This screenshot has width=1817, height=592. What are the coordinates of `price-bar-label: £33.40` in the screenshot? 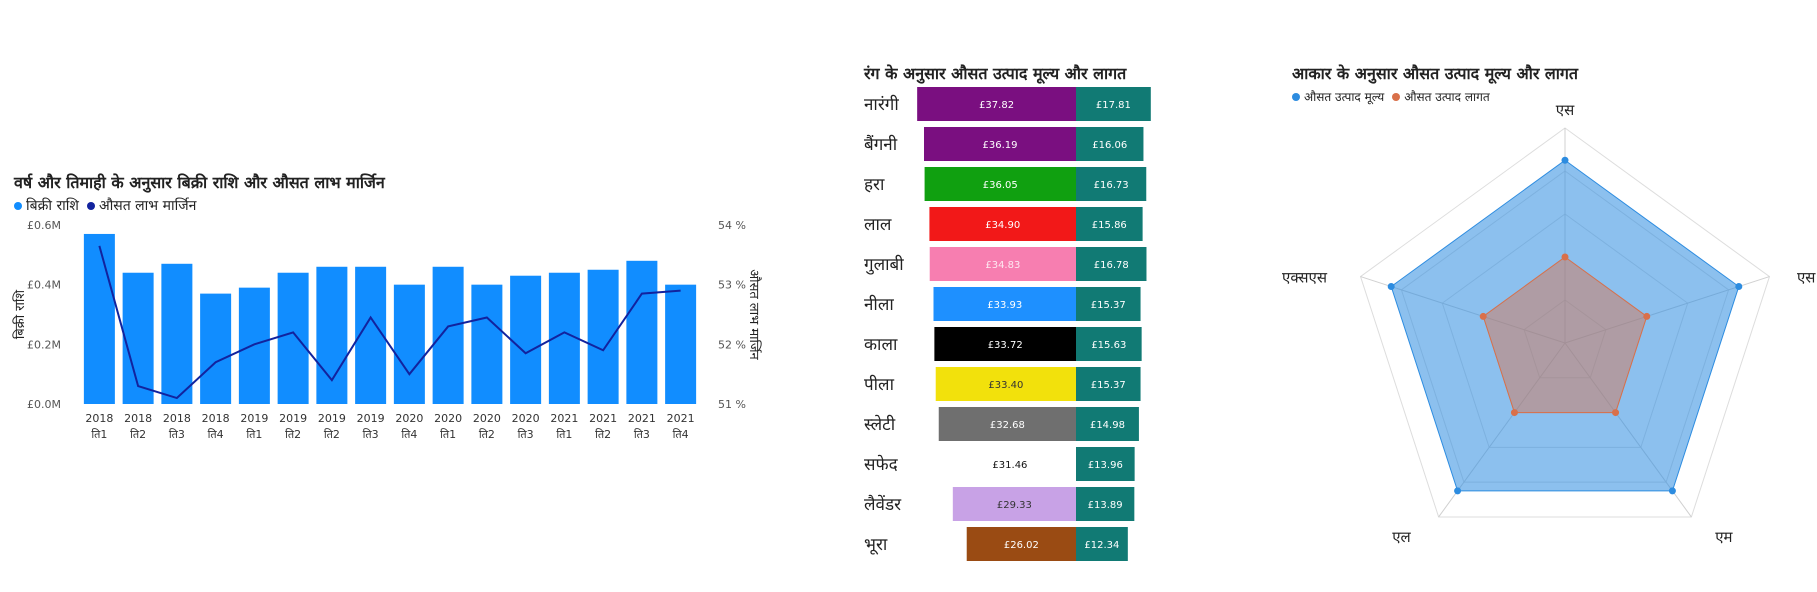 It's located at (1005, 385).